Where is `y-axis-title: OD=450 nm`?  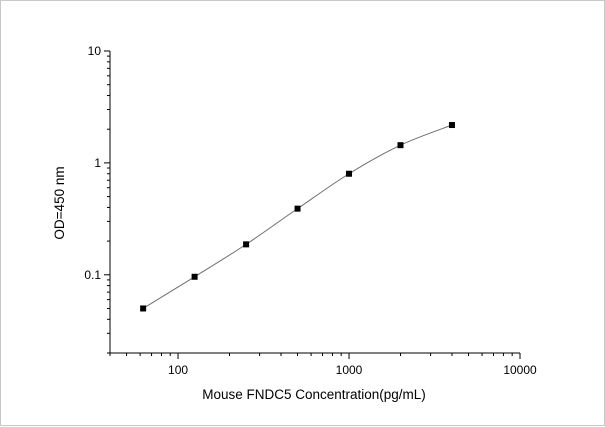
y-axis-title: OD=450 nm is located at coordinates (59, 202).